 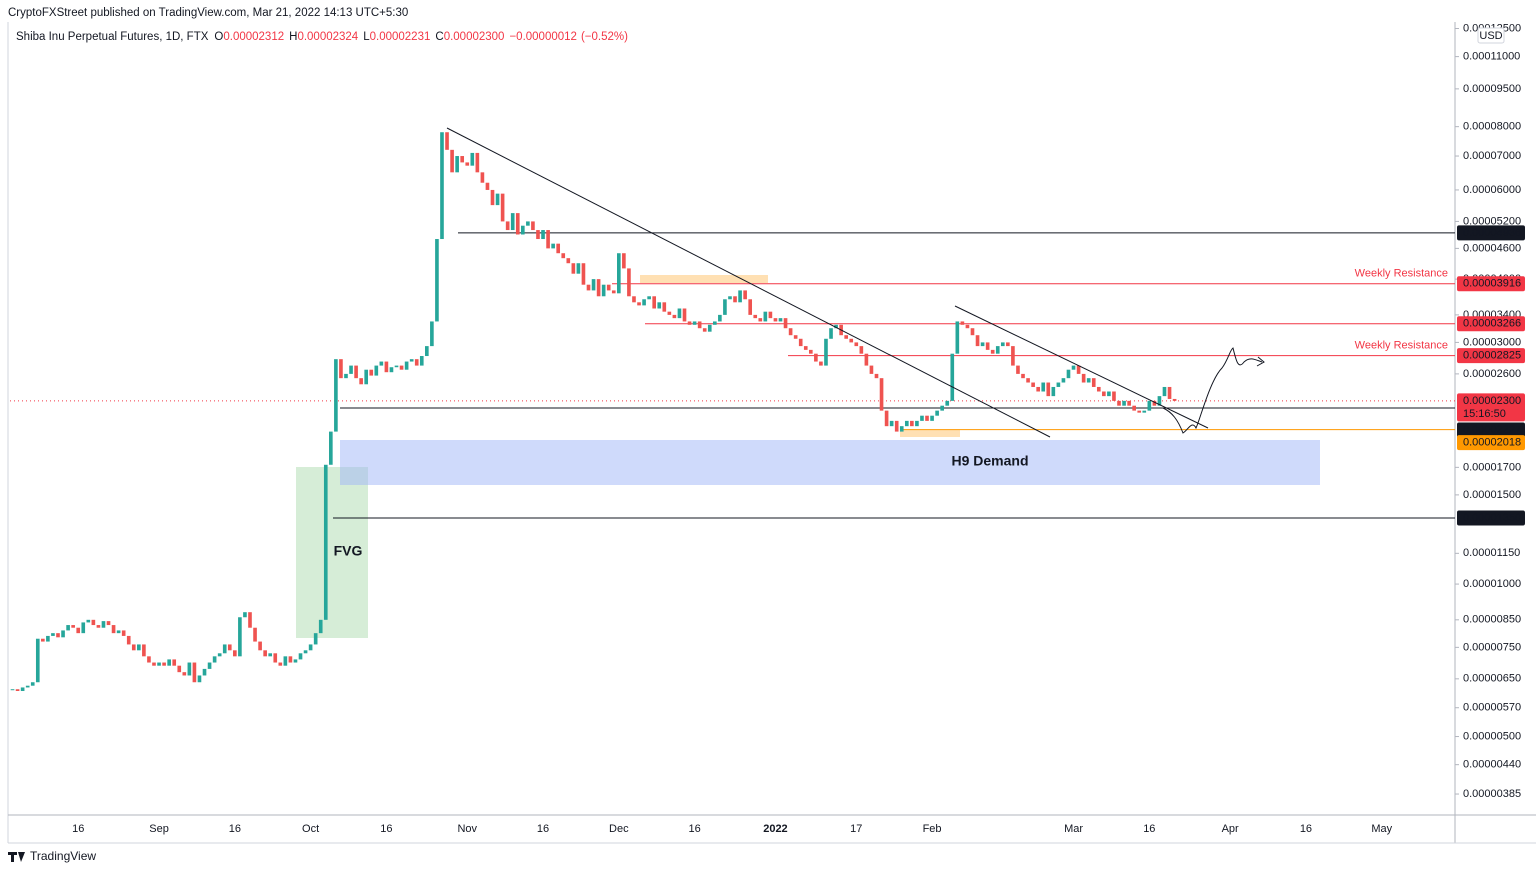 What do you see at coordinates (1492, 794) in the screenshot?
I see `y-tick-label: 0.00000385` at bounding box center [1492, 794].